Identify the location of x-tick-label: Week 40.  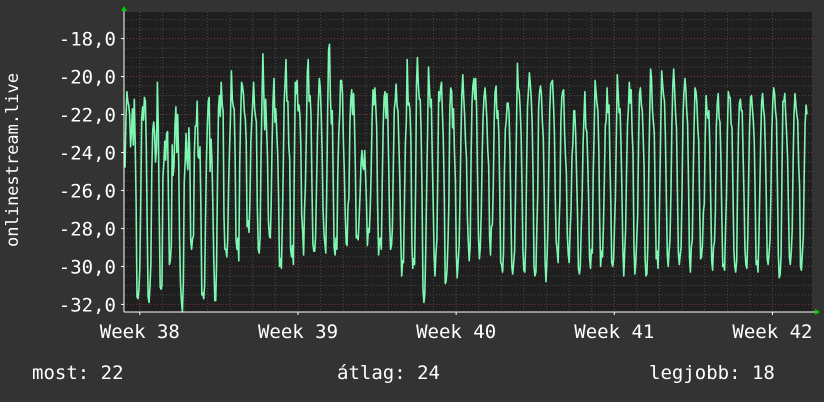
(456, 332).